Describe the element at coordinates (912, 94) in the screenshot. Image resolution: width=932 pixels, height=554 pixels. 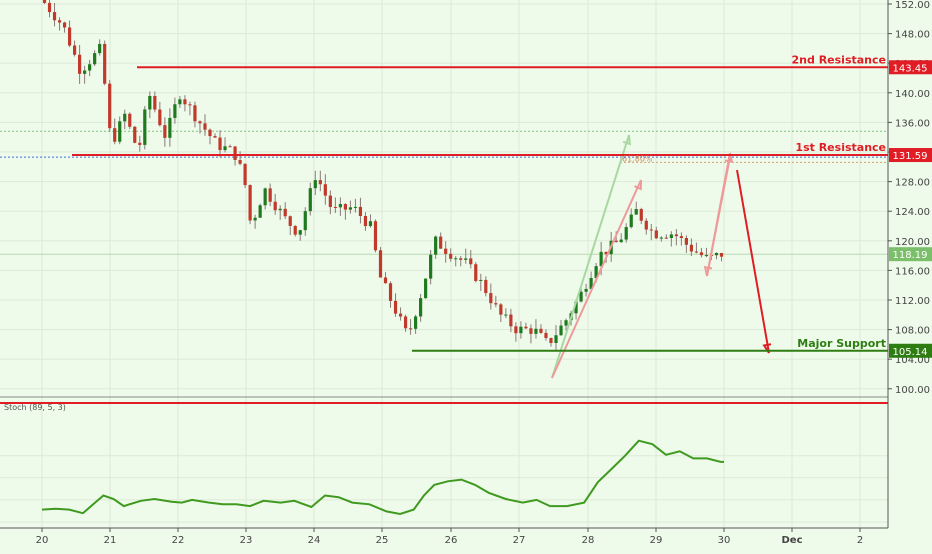
I see `price-tick-label: 140.00` at that location.